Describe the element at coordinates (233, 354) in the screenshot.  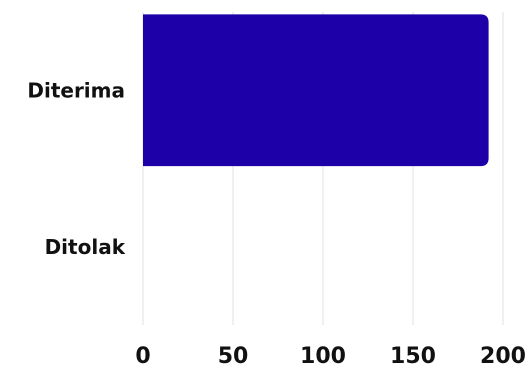
I see `x-tick-label-50: 50` at that location.